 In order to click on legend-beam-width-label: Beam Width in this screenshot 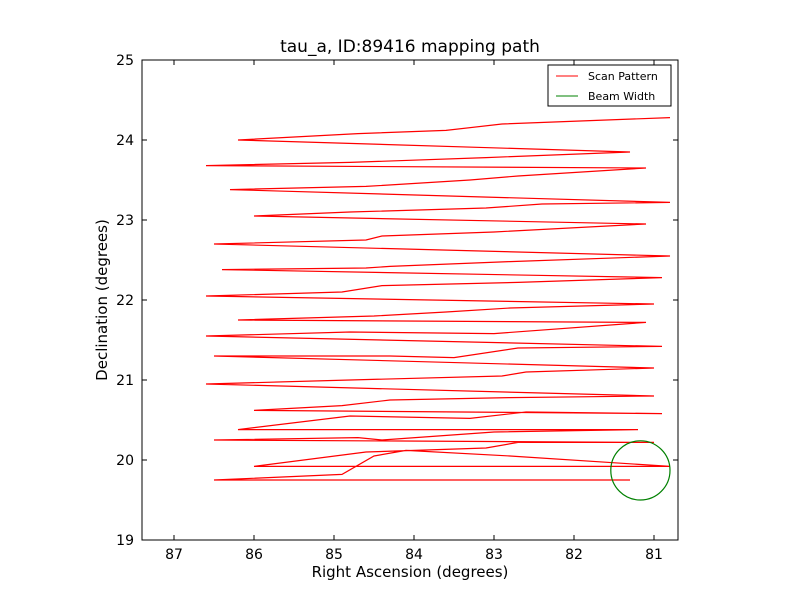, I will do `click(621, 96)`.